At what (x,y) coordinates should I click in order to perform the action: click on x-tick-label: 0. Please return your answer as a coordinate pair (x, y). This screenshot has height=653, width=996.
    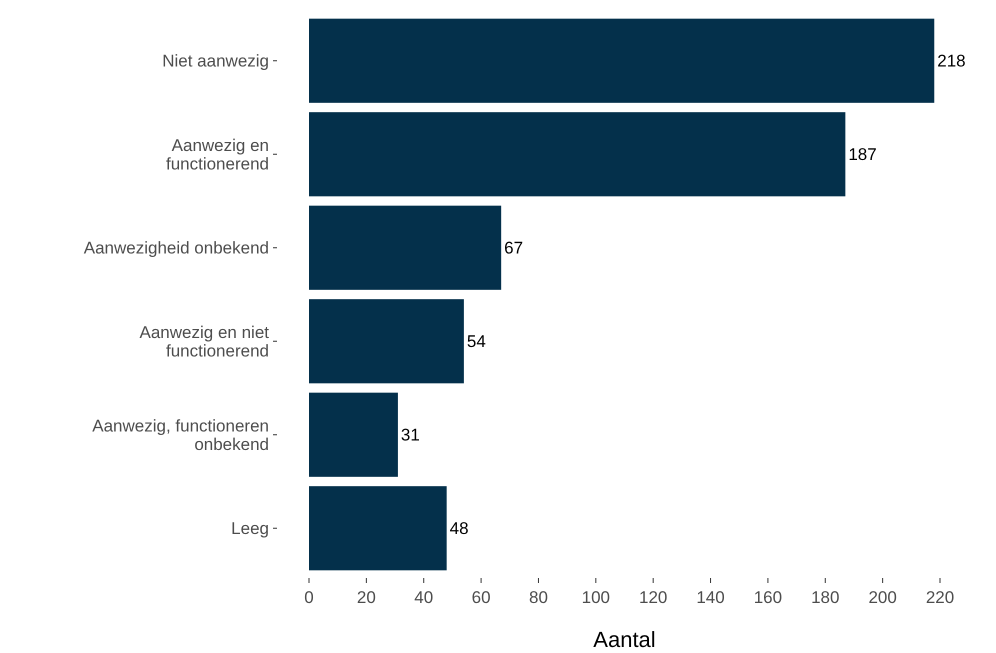
    Looking at the image, I should click on (309, 597).